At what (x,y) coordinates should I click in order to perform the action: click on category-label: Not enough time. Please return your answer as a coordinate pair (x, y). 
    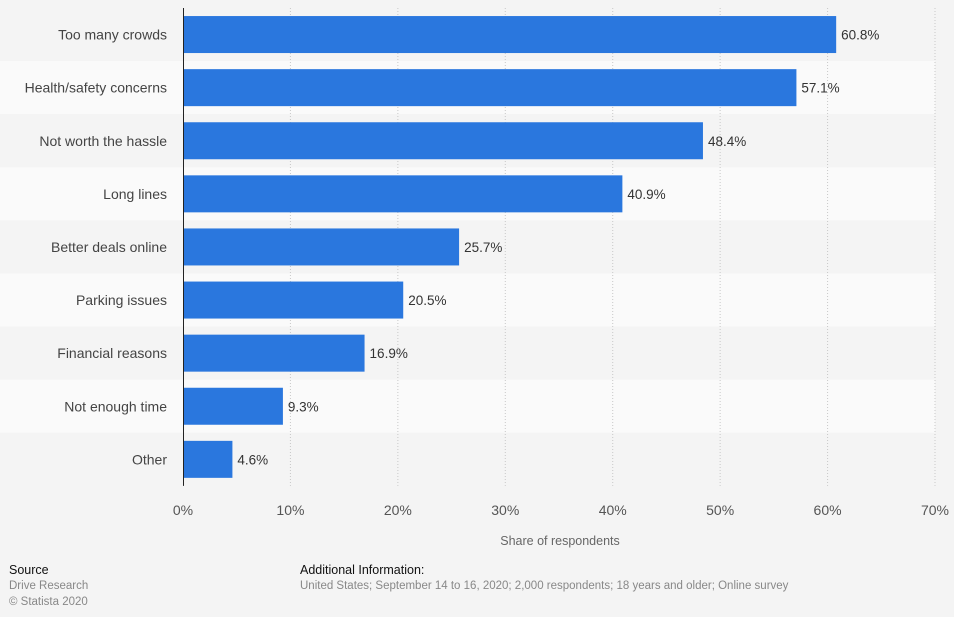
    Looking at the image, I should click on (115, 406).